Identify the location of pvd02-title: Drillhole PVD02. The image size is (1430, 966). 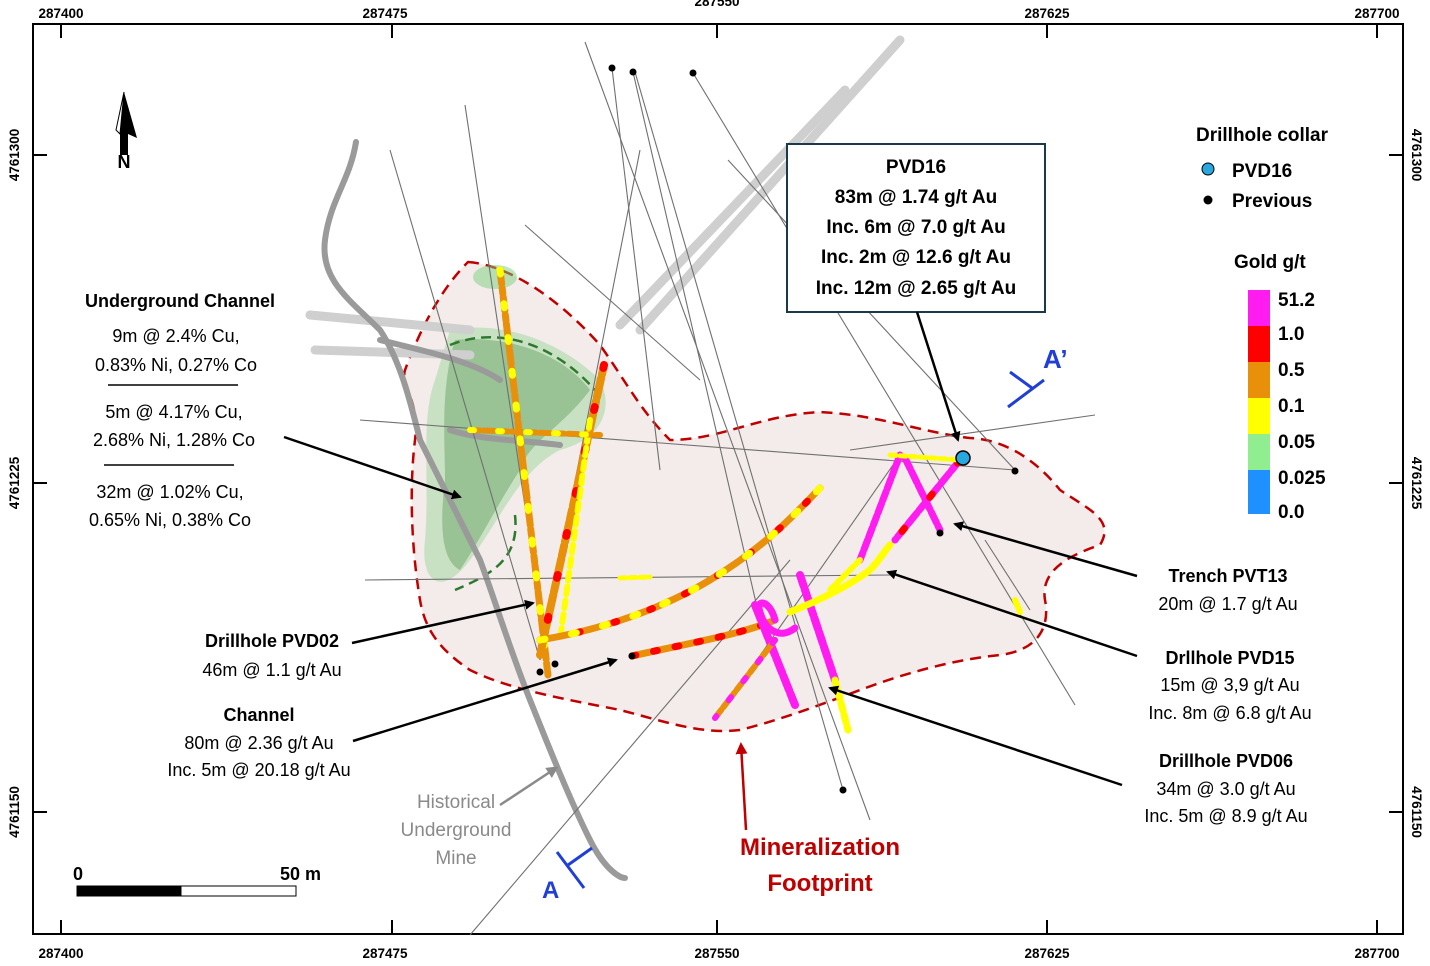
(272, 641).